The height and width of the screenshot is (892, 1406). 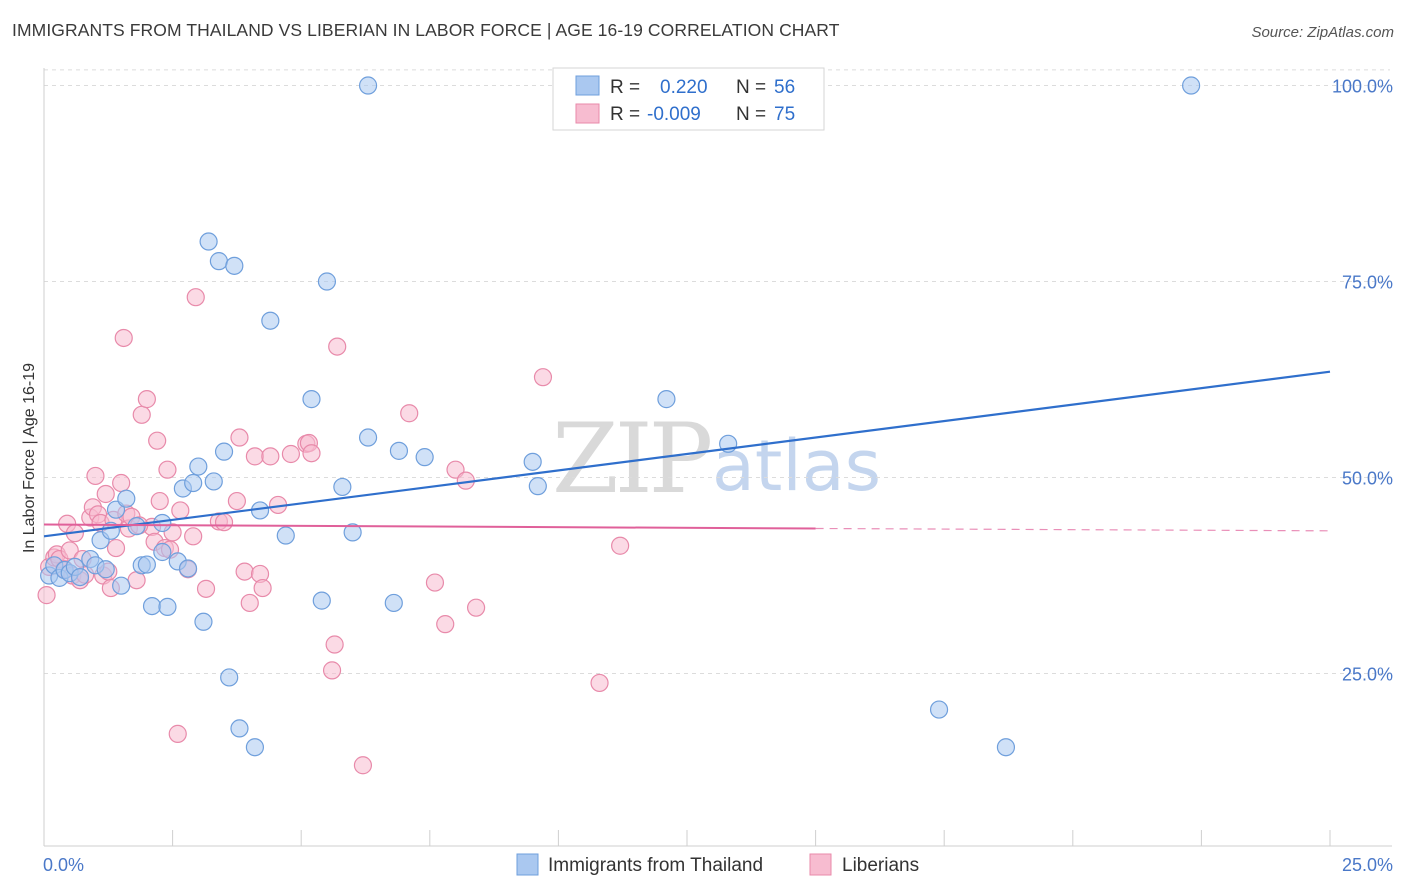 What do you see at coordinates (1367, 675) in the screenshot?
I see `y-tick-label: 25.0%` at bounding box center [1367, 675].